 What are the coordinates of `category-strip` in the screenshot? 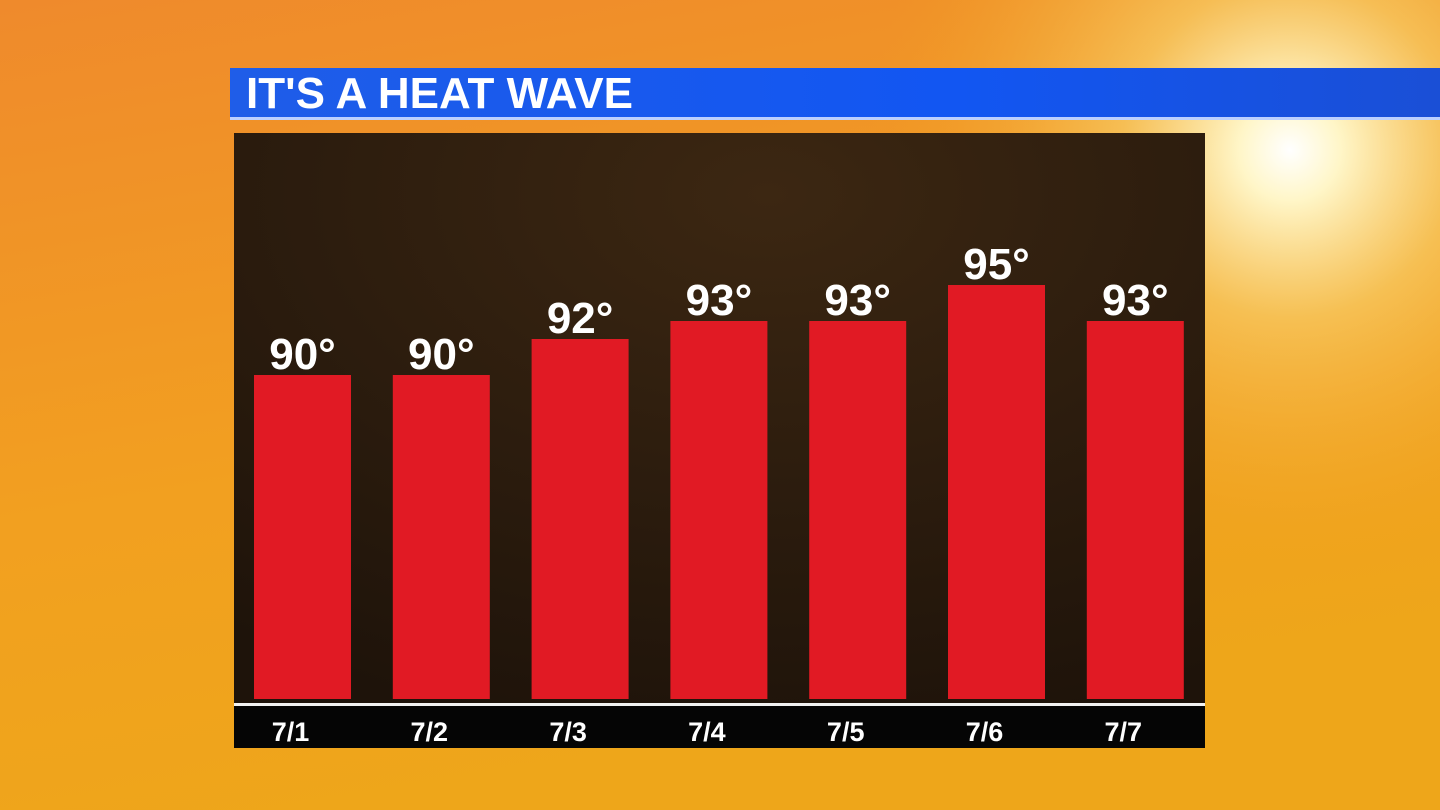 It's located at (719, 727).